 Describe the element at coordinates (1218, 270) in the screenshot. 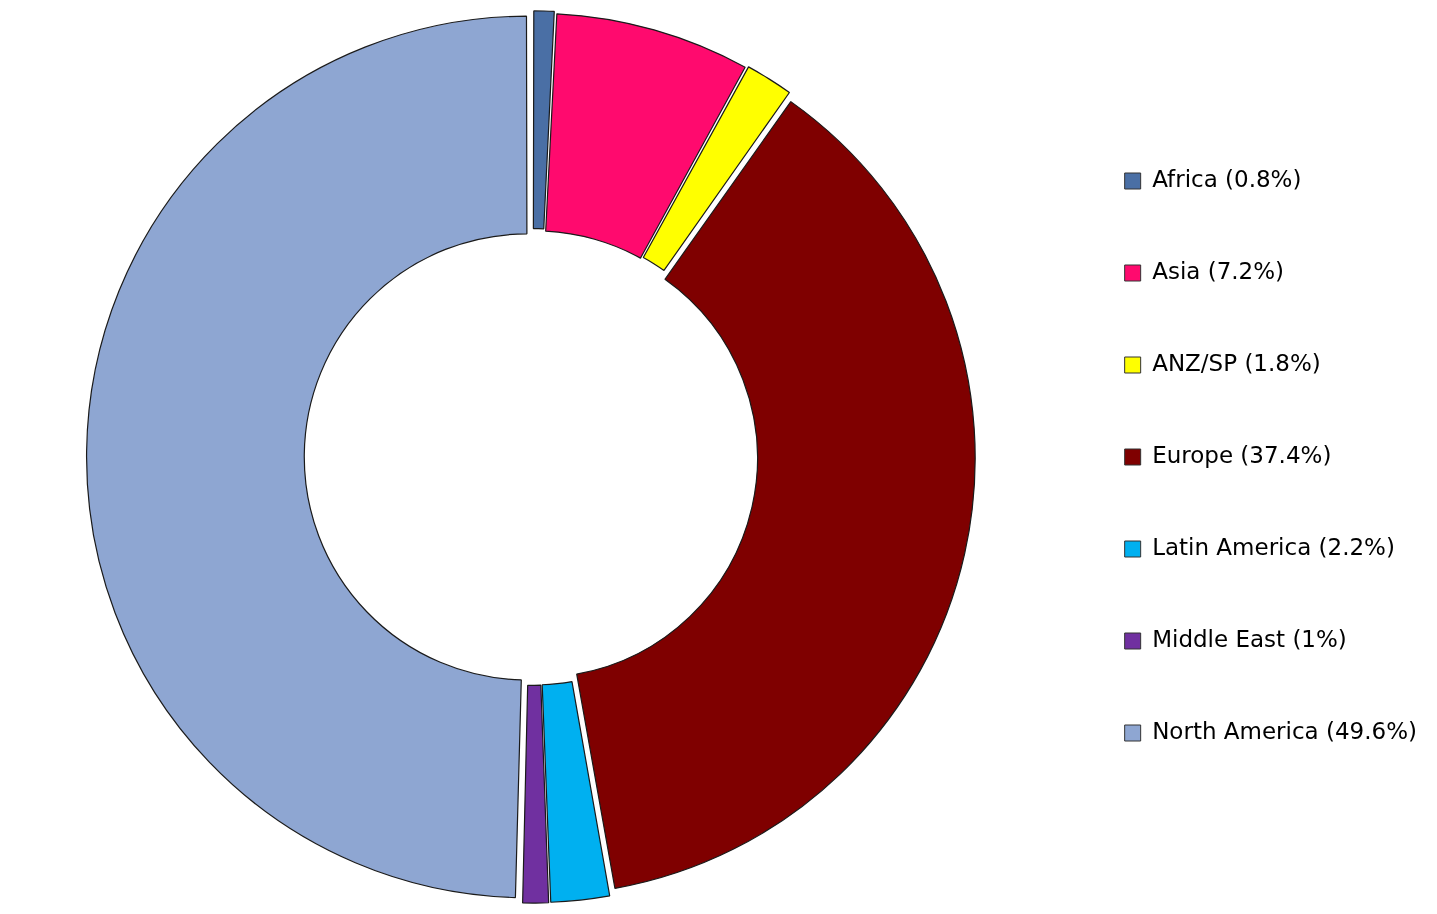

I see `legend-label: Asia (7.2%)` at that location.